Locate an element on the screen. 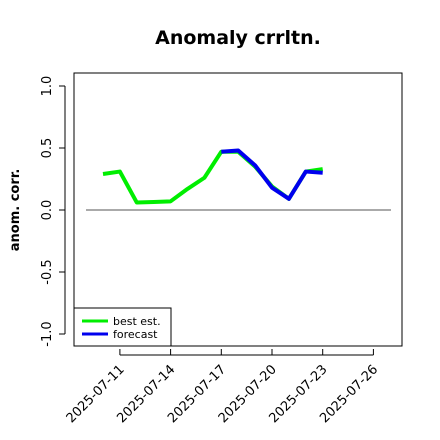  legend-label-forecast: forecast is located at coordinates (135, 334).